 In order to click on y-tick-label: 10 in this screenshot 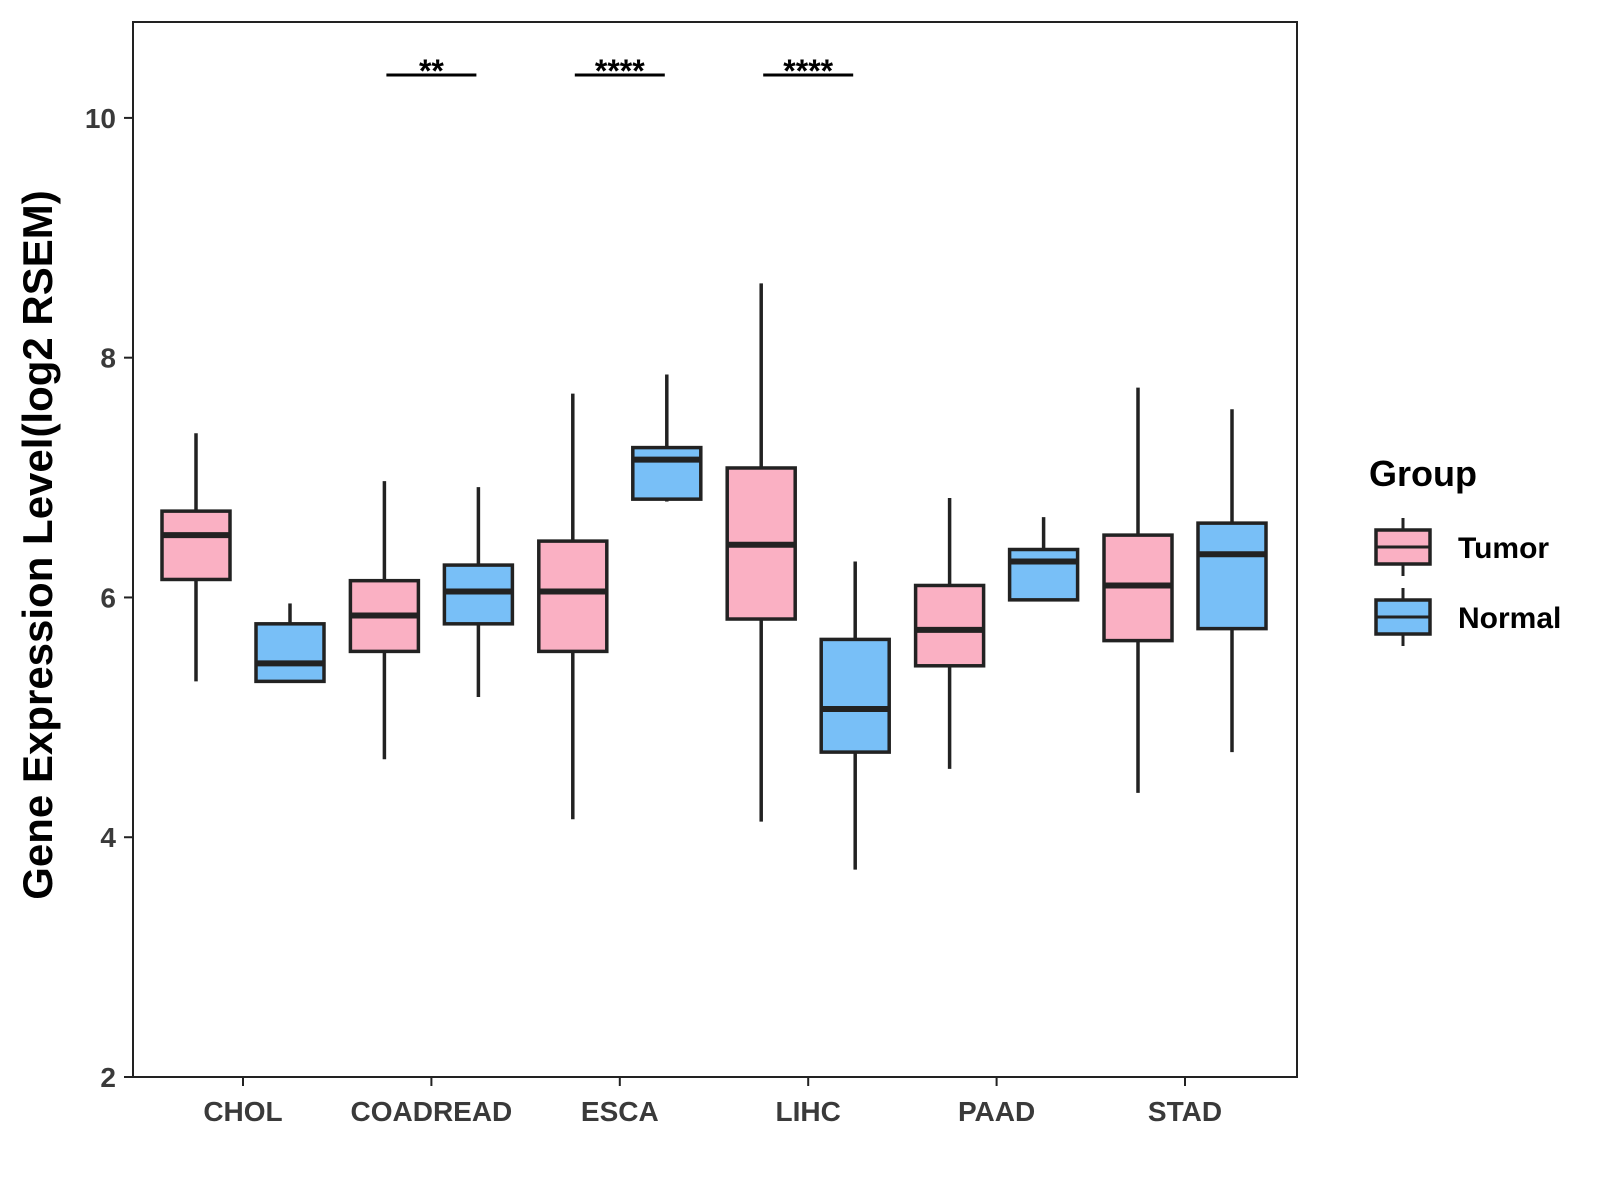, I will do `click(100, 118)`.